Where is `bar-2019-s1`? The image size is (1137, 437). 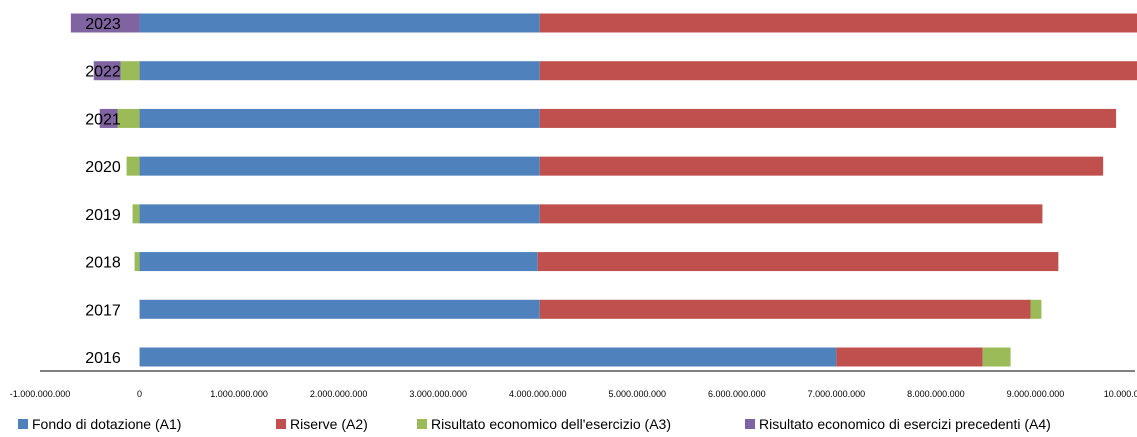
bar-2019-s1 is located at coordinates (339, 214).